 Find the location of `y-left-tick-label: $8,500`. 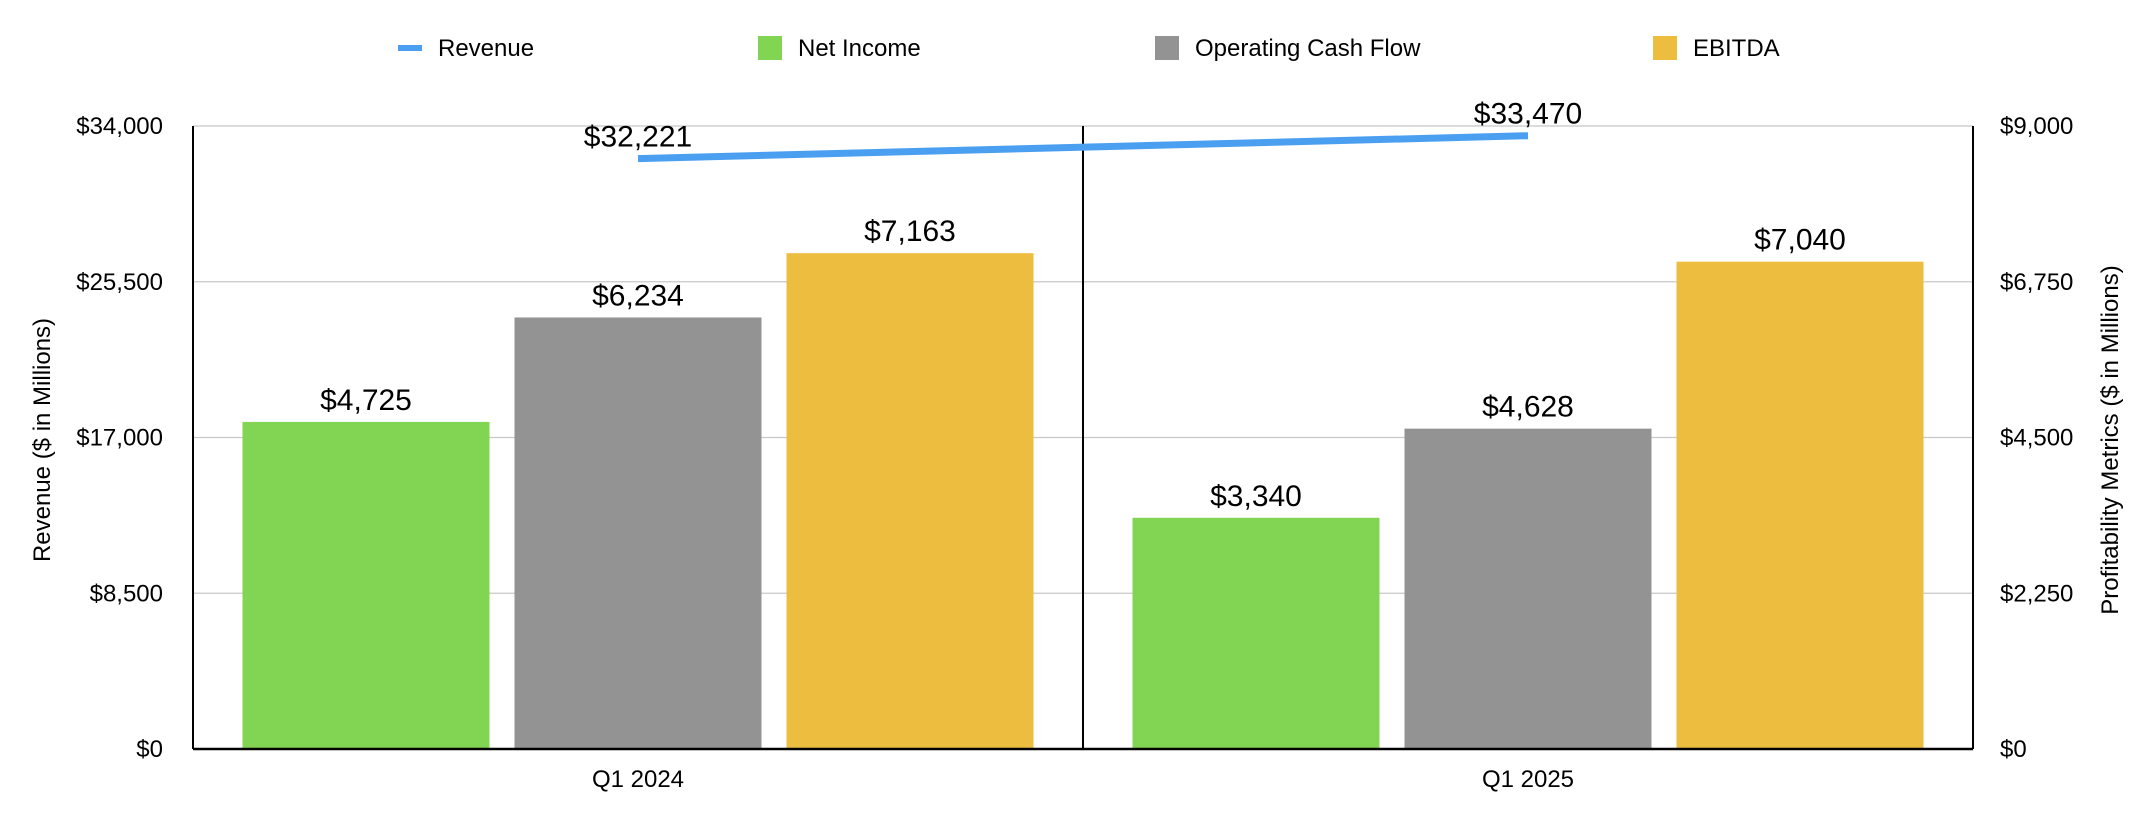

y-left-tick-label: $8,500 is located at coordinates (126, 593).